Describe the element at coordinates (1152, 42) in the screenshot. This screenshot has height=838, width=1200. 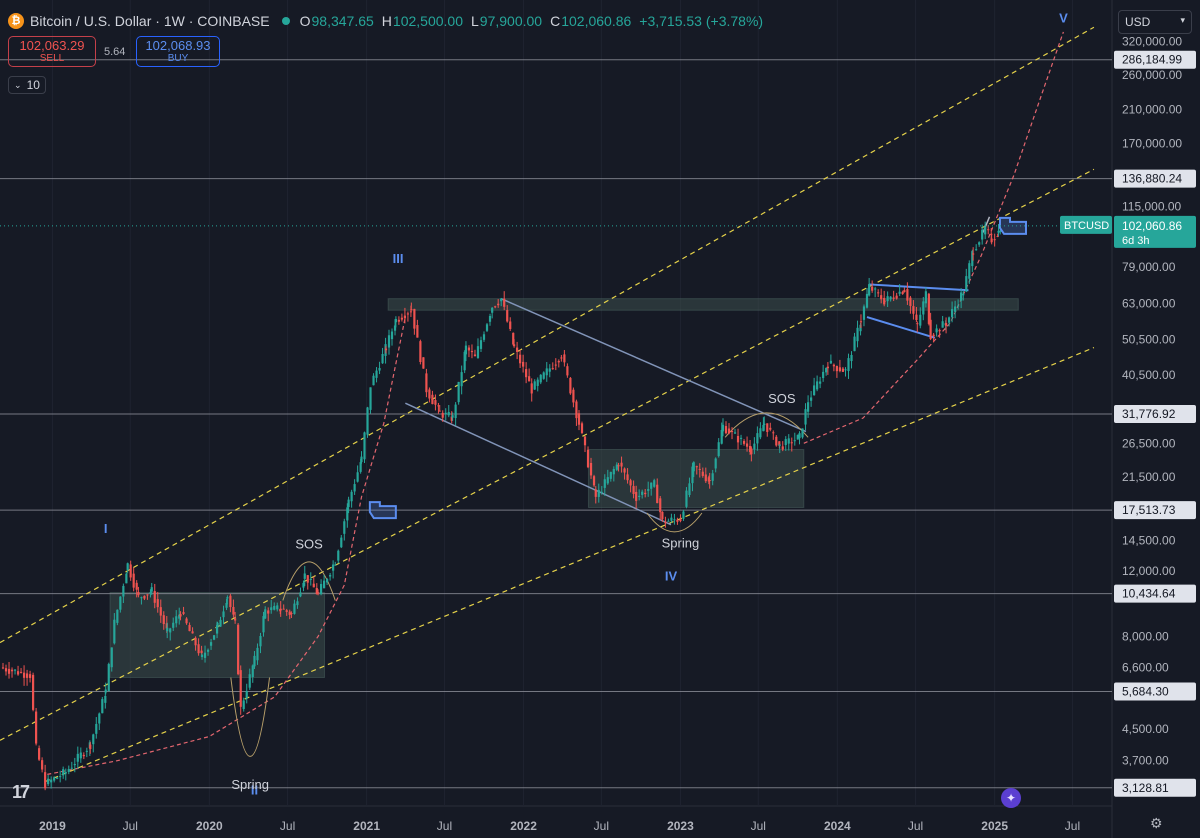
I see `y-tick-label: 320,000.00` at that location.